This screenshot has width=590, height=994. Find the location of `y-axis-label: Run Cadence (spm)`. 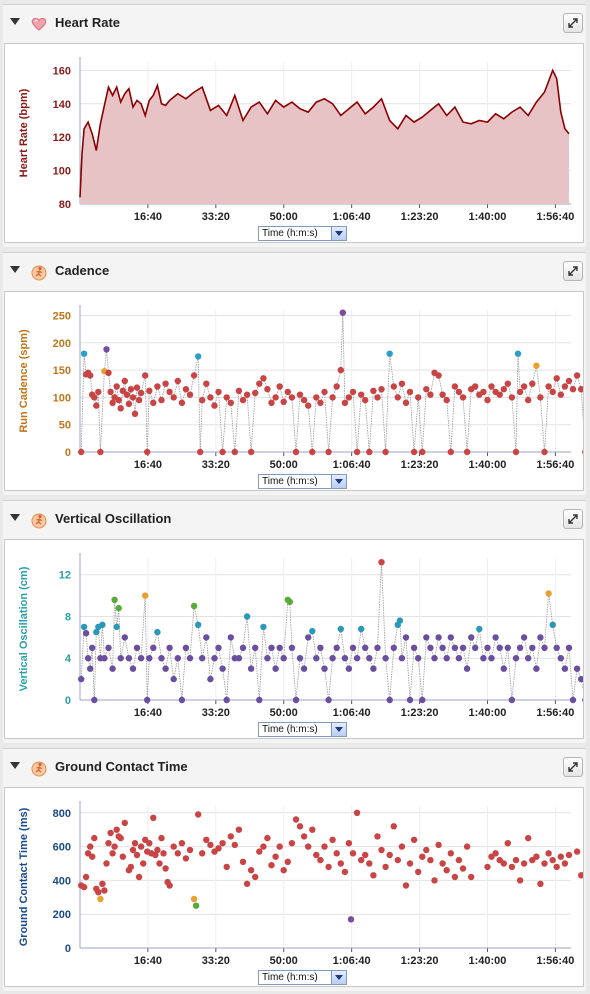

y-axis-label: Run Cadence (spm) is located at coordinates (24, 381).